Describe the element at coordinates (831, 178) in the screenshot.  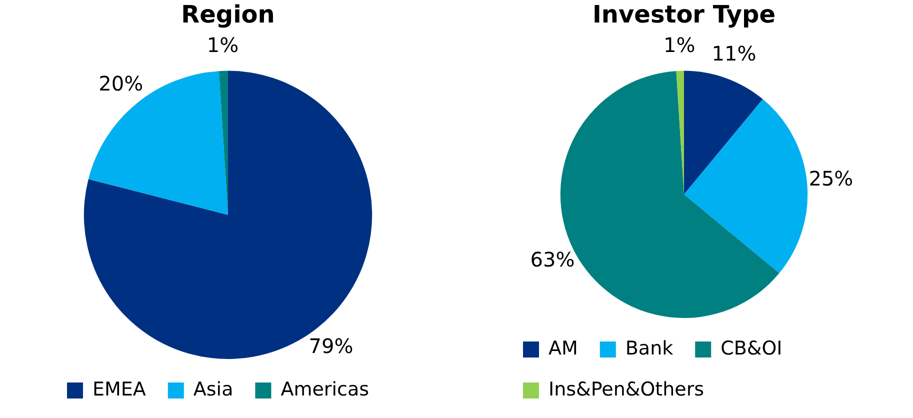
I see `data-label: 25%` at that location.